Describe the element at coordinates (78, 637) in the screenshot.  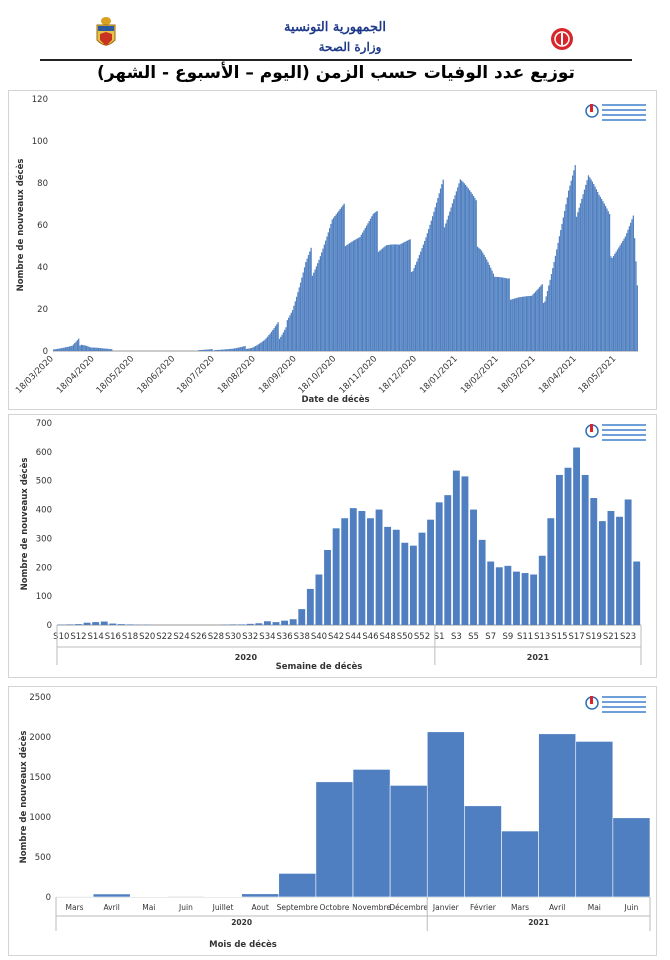
I see `x-tick-label: S12` at that location.